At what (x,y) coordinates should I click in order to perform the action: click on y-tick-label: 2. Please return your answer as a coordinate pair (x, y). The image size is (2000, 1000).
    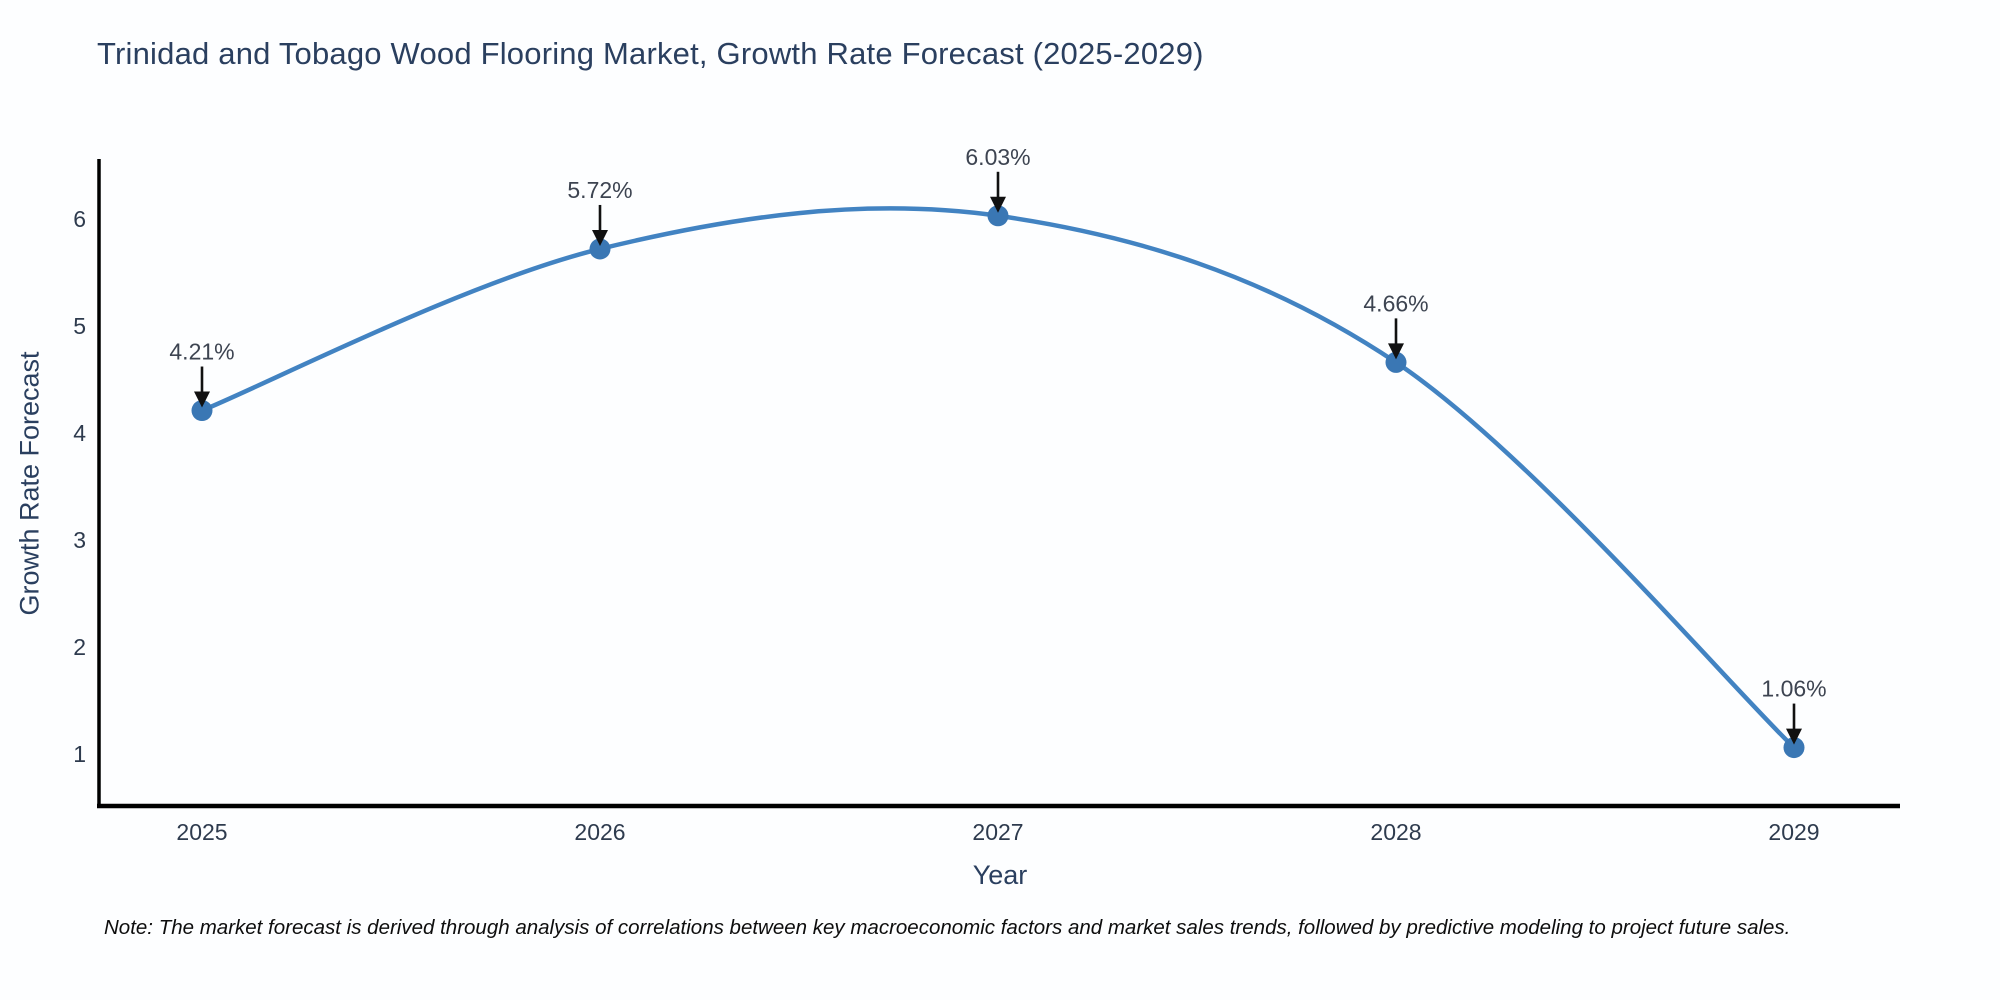
    Looking at the image, I should click on (79, 647).